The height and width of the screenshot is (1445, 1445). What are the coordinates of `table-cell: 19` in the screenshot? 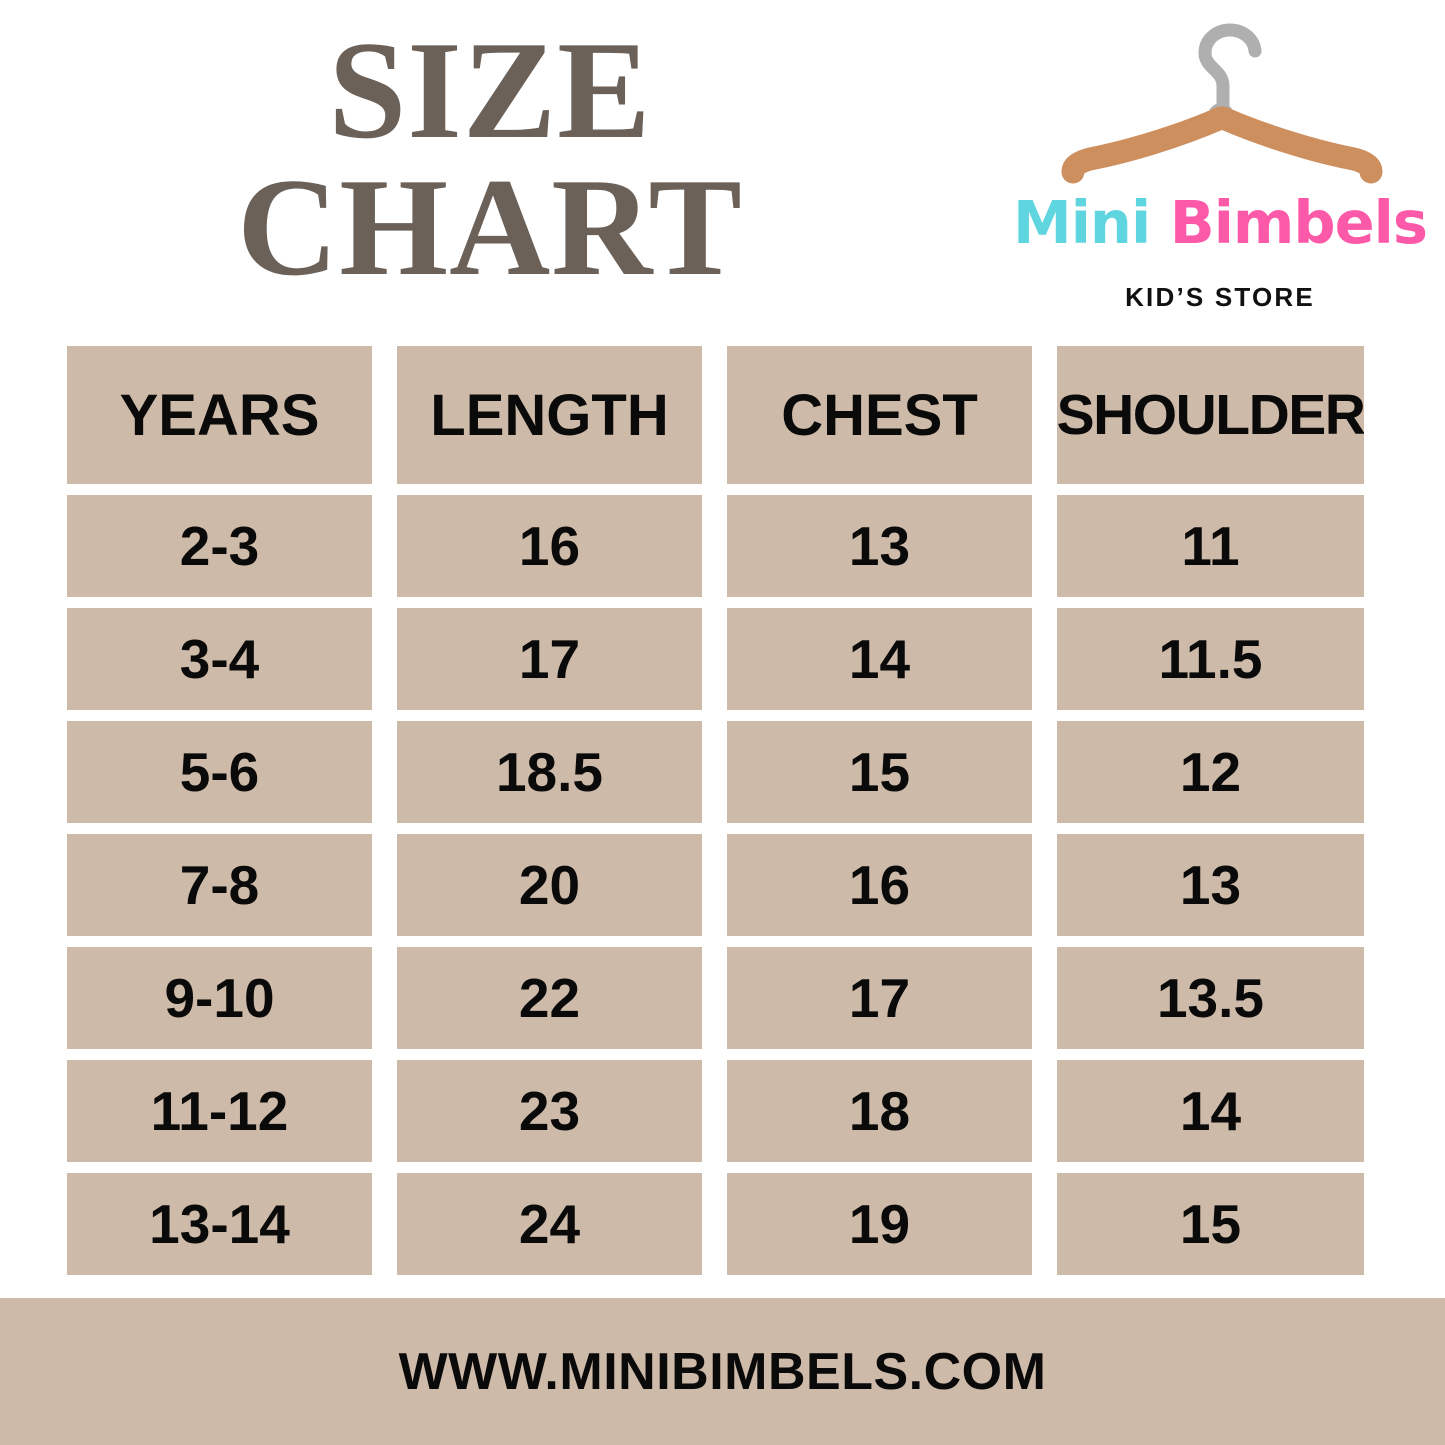 It's located at (879, 1224).